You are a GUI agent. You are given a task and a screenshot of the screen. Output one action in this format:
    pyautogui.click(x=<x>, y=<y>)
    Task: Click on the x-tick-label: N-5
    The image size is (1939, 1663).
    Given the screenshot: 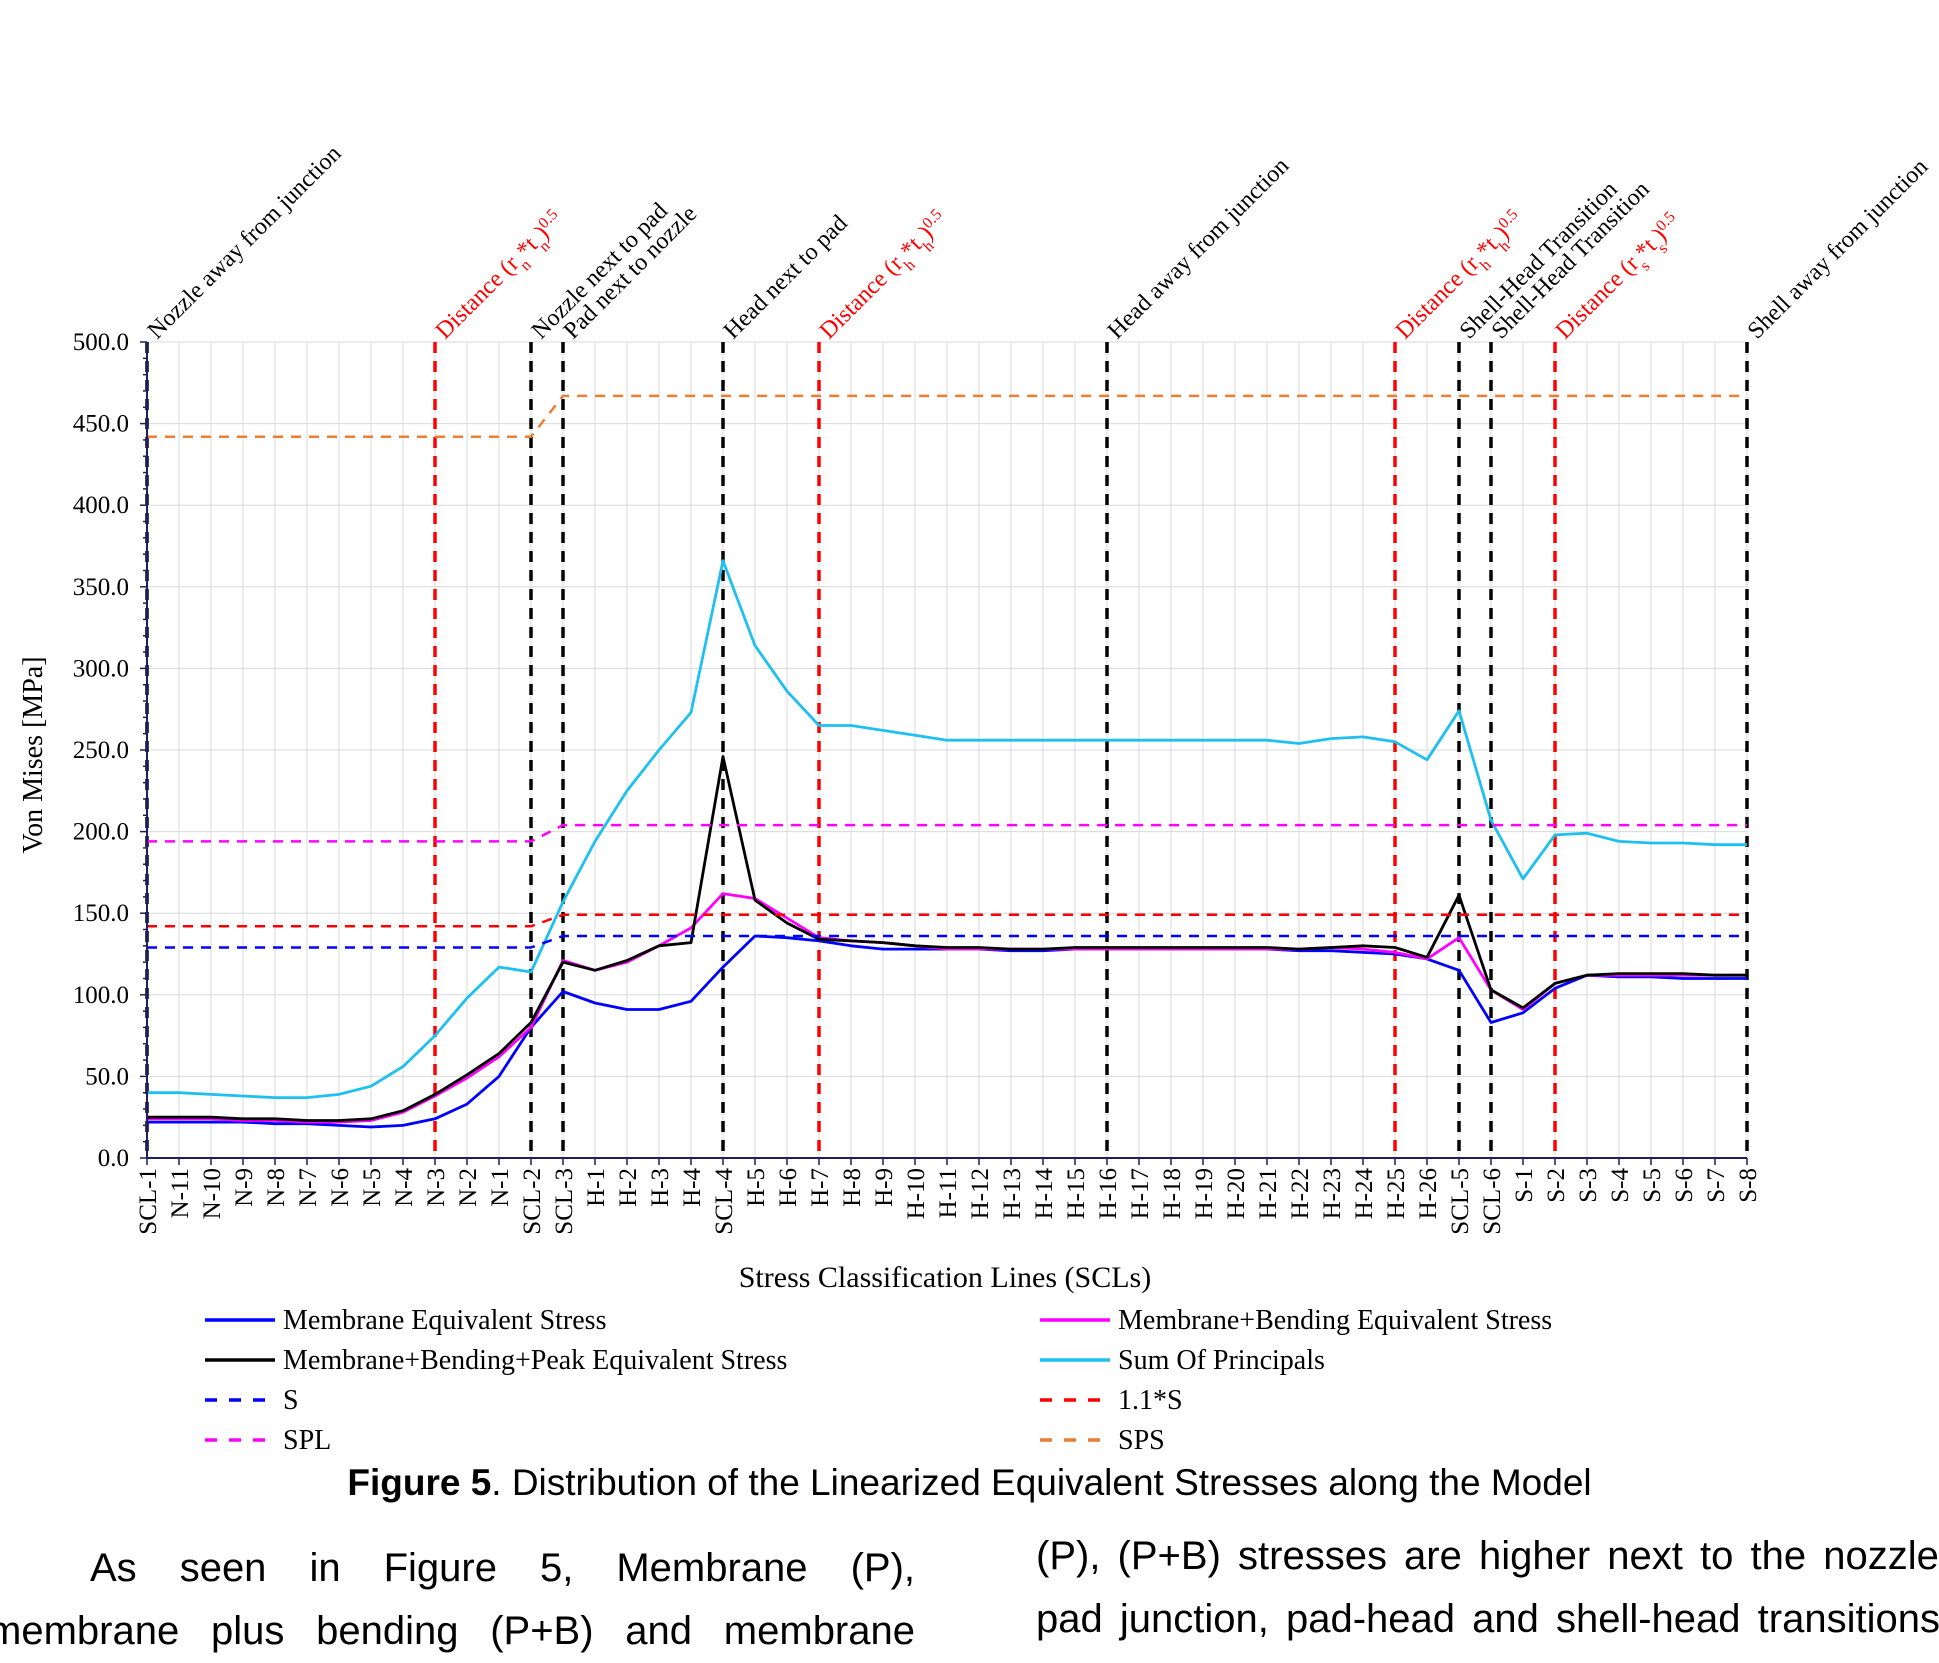 What is the action you would take?
    pyautogui.click(x=372, y=1187)
    